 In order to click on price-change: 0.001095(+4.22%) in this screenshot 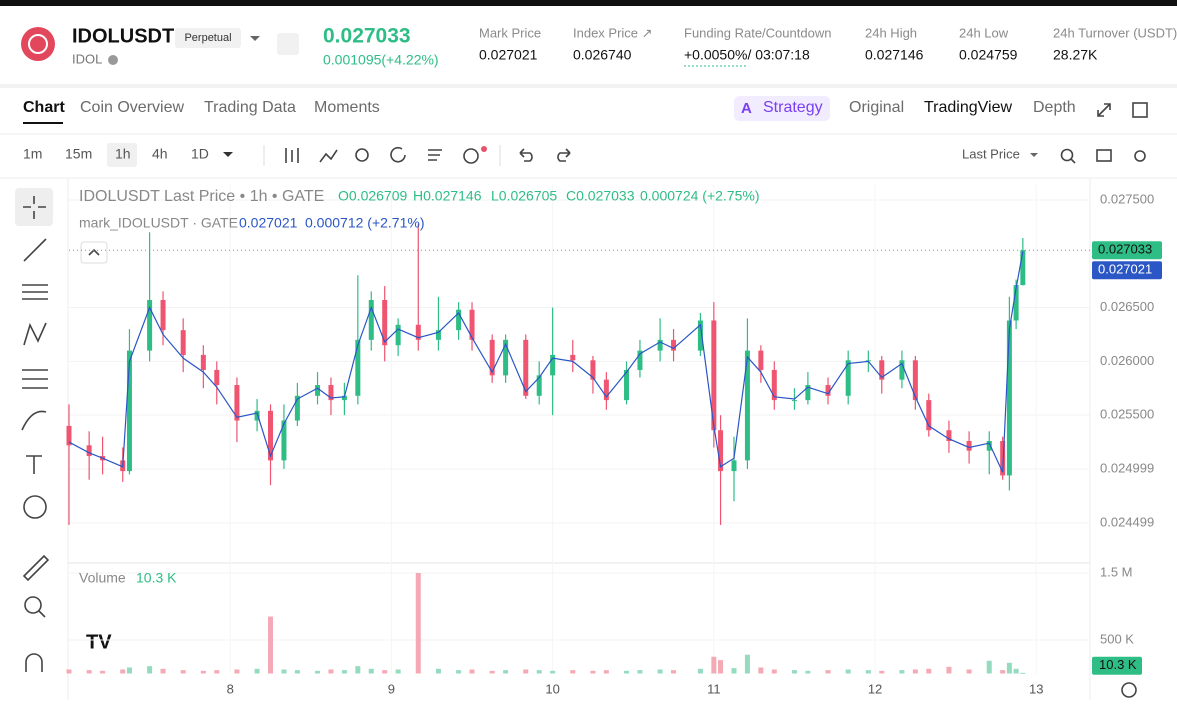, I will do `click(381, 60)`.